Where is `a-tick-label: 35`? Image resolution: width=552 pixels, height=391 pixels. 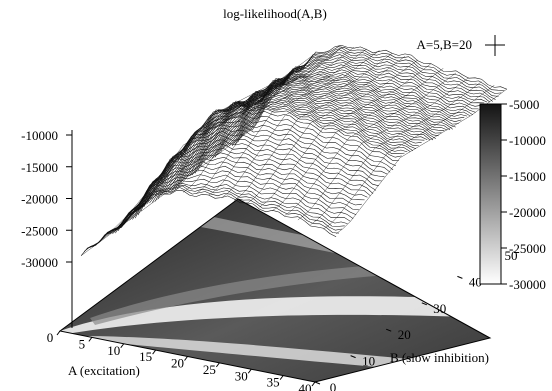
a-tick-label: 35 is located at coordinates (273, 382).